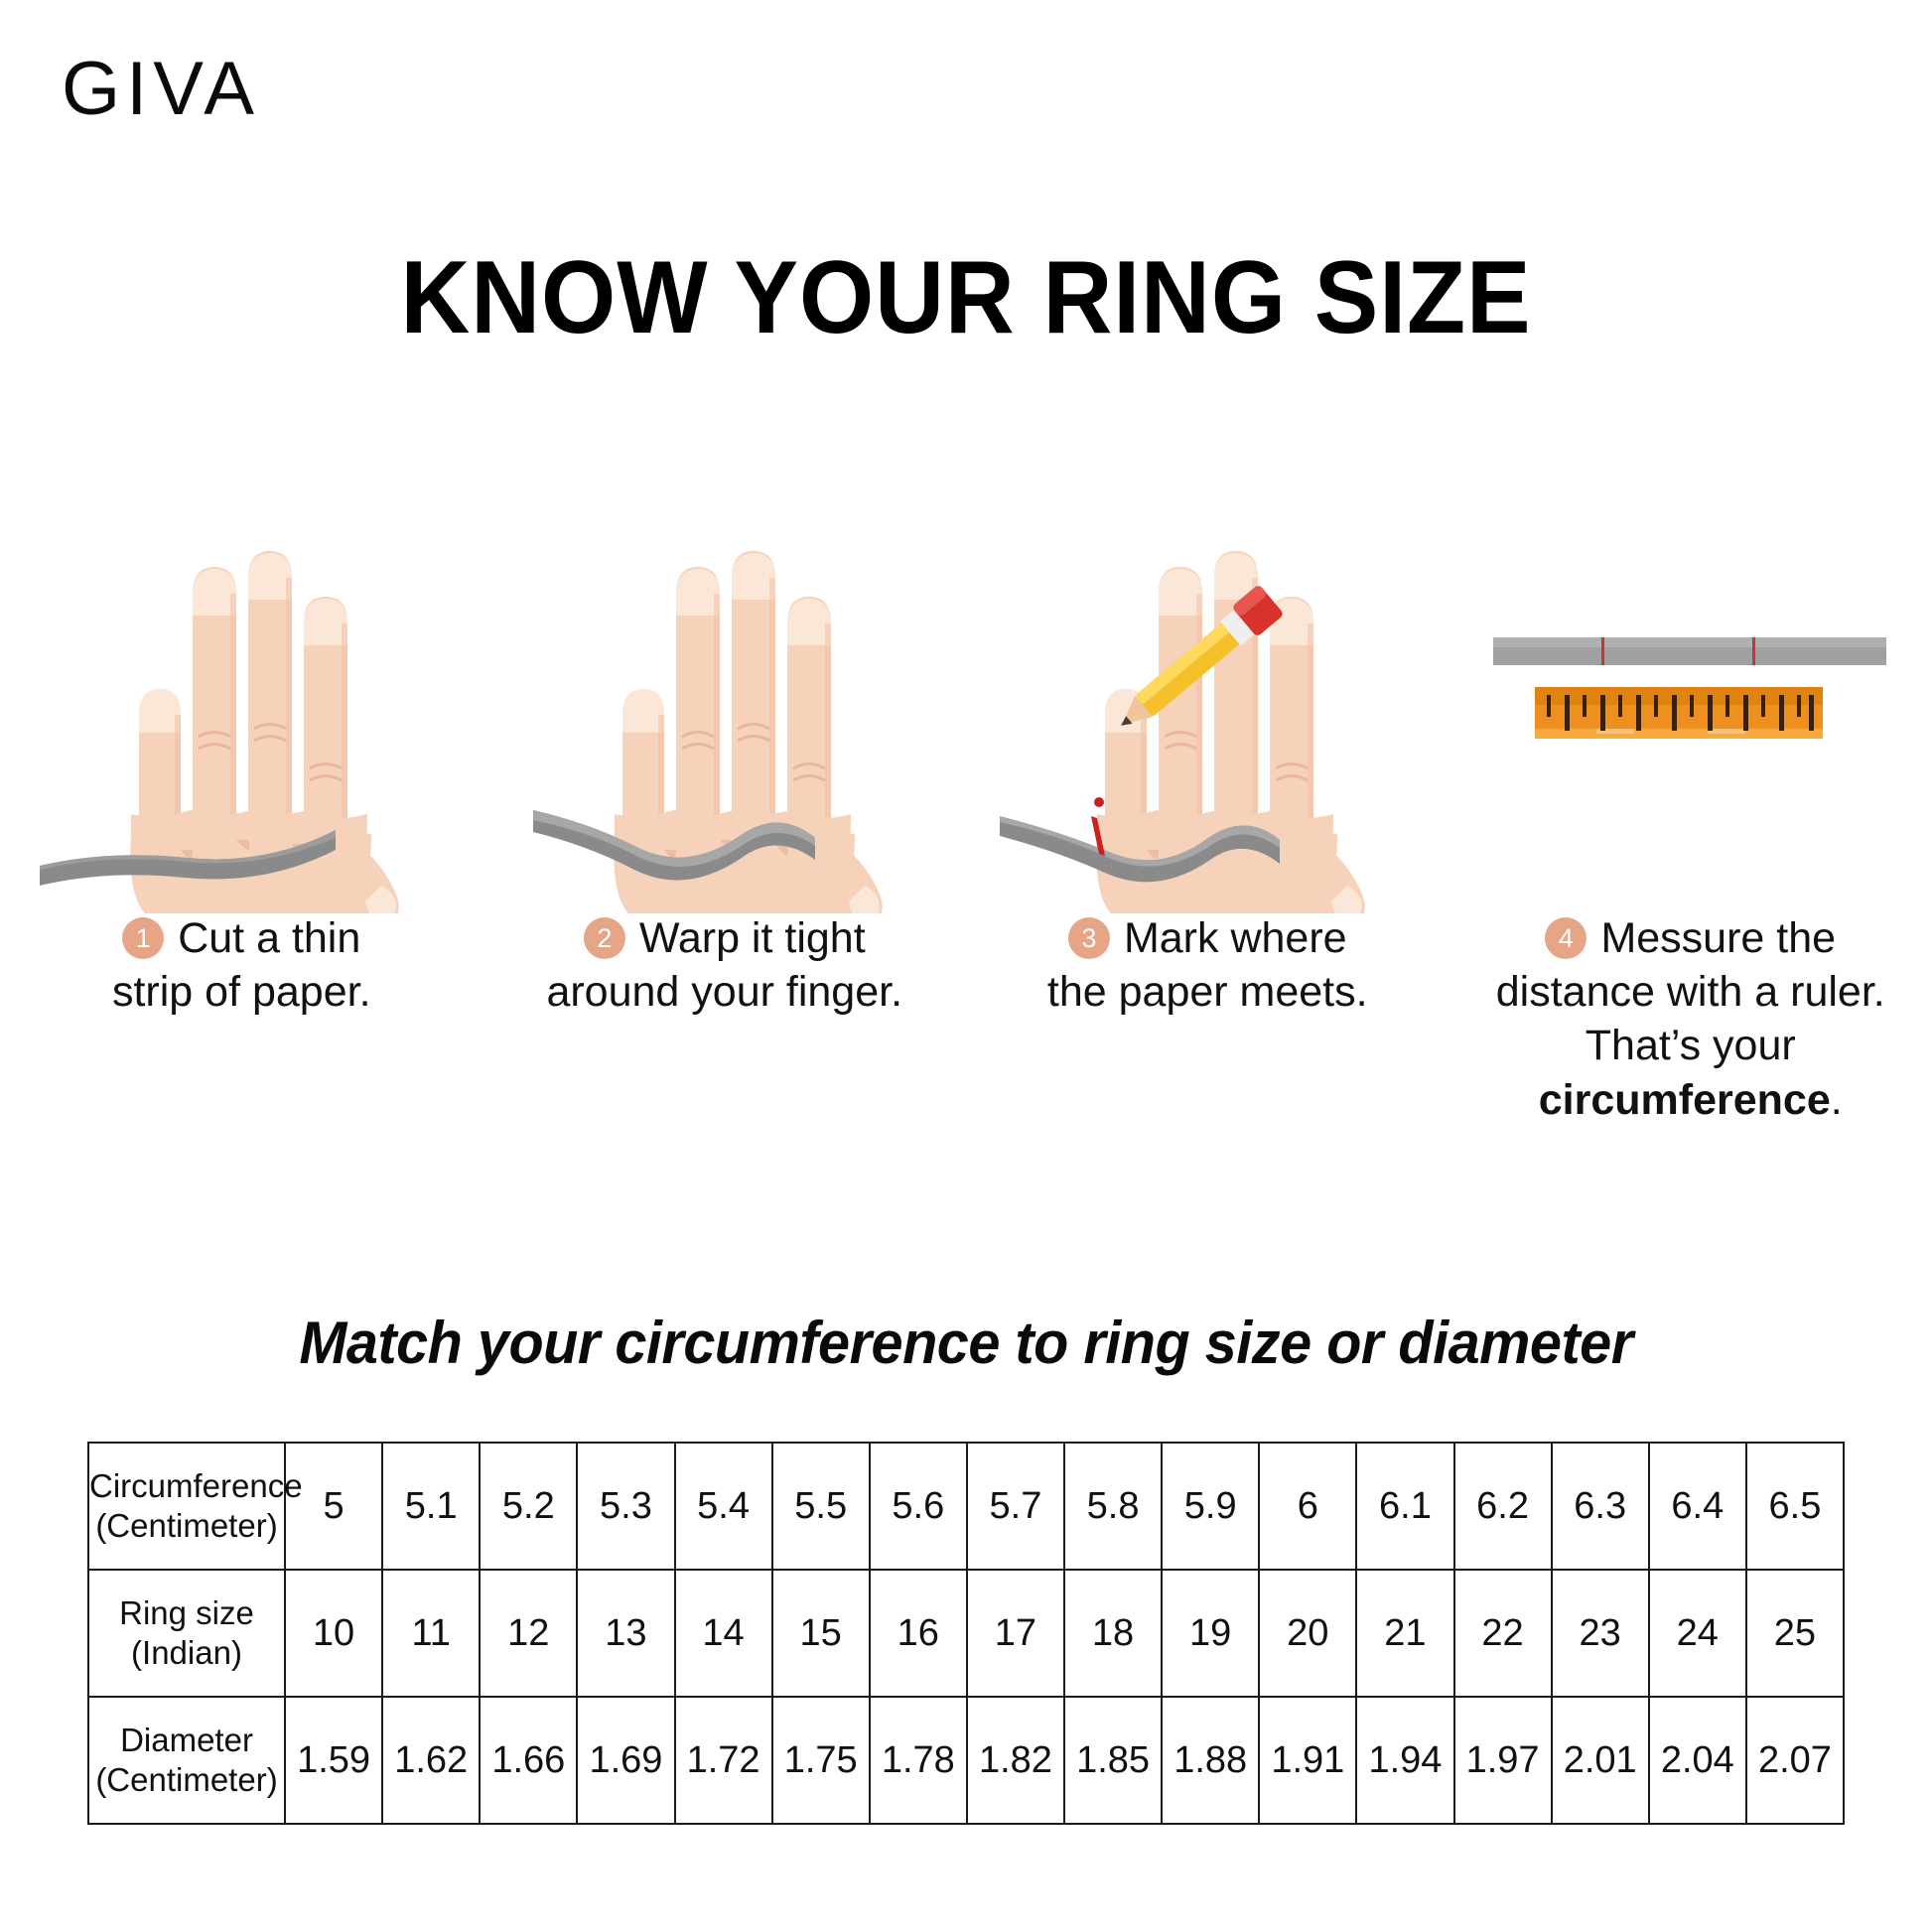  Describe the element at coordinates (1502, 1634) in the screenshot. I see `table-cell: 22` at that location.